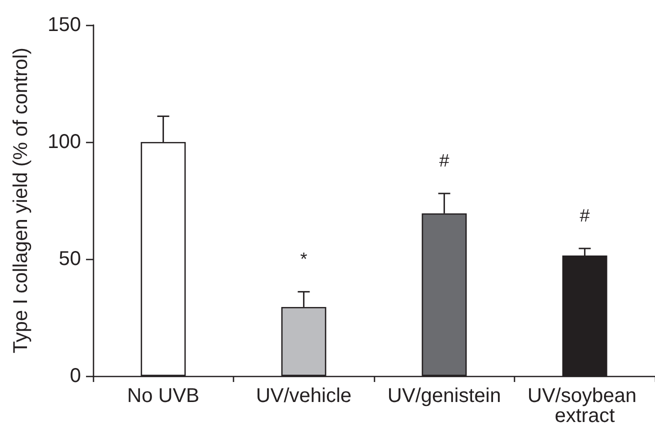  I want to click on y-tick-label: 100, so click(64, 142).